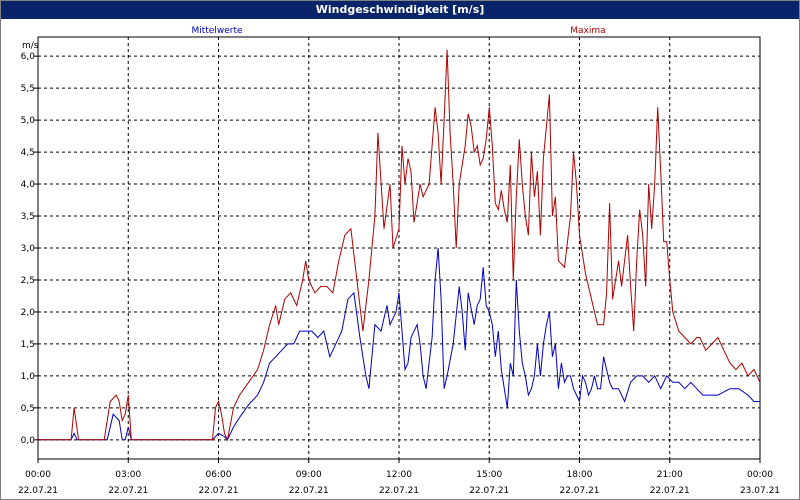  What do you see at coordinates (28, 217) in the screenshot?
I see `y-tick-label: 3,5` at bounding box center [28, 217].